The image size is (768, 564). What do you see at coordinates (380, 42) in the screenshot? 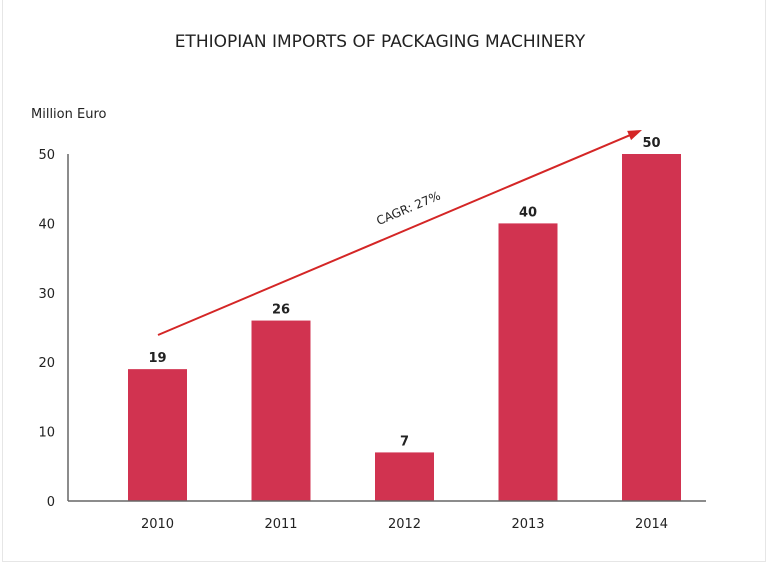
I see `chart-title: ETHIOPIAN IMPORTS OF PACKAGING MACHINERY` at bounding box center [380, 42].